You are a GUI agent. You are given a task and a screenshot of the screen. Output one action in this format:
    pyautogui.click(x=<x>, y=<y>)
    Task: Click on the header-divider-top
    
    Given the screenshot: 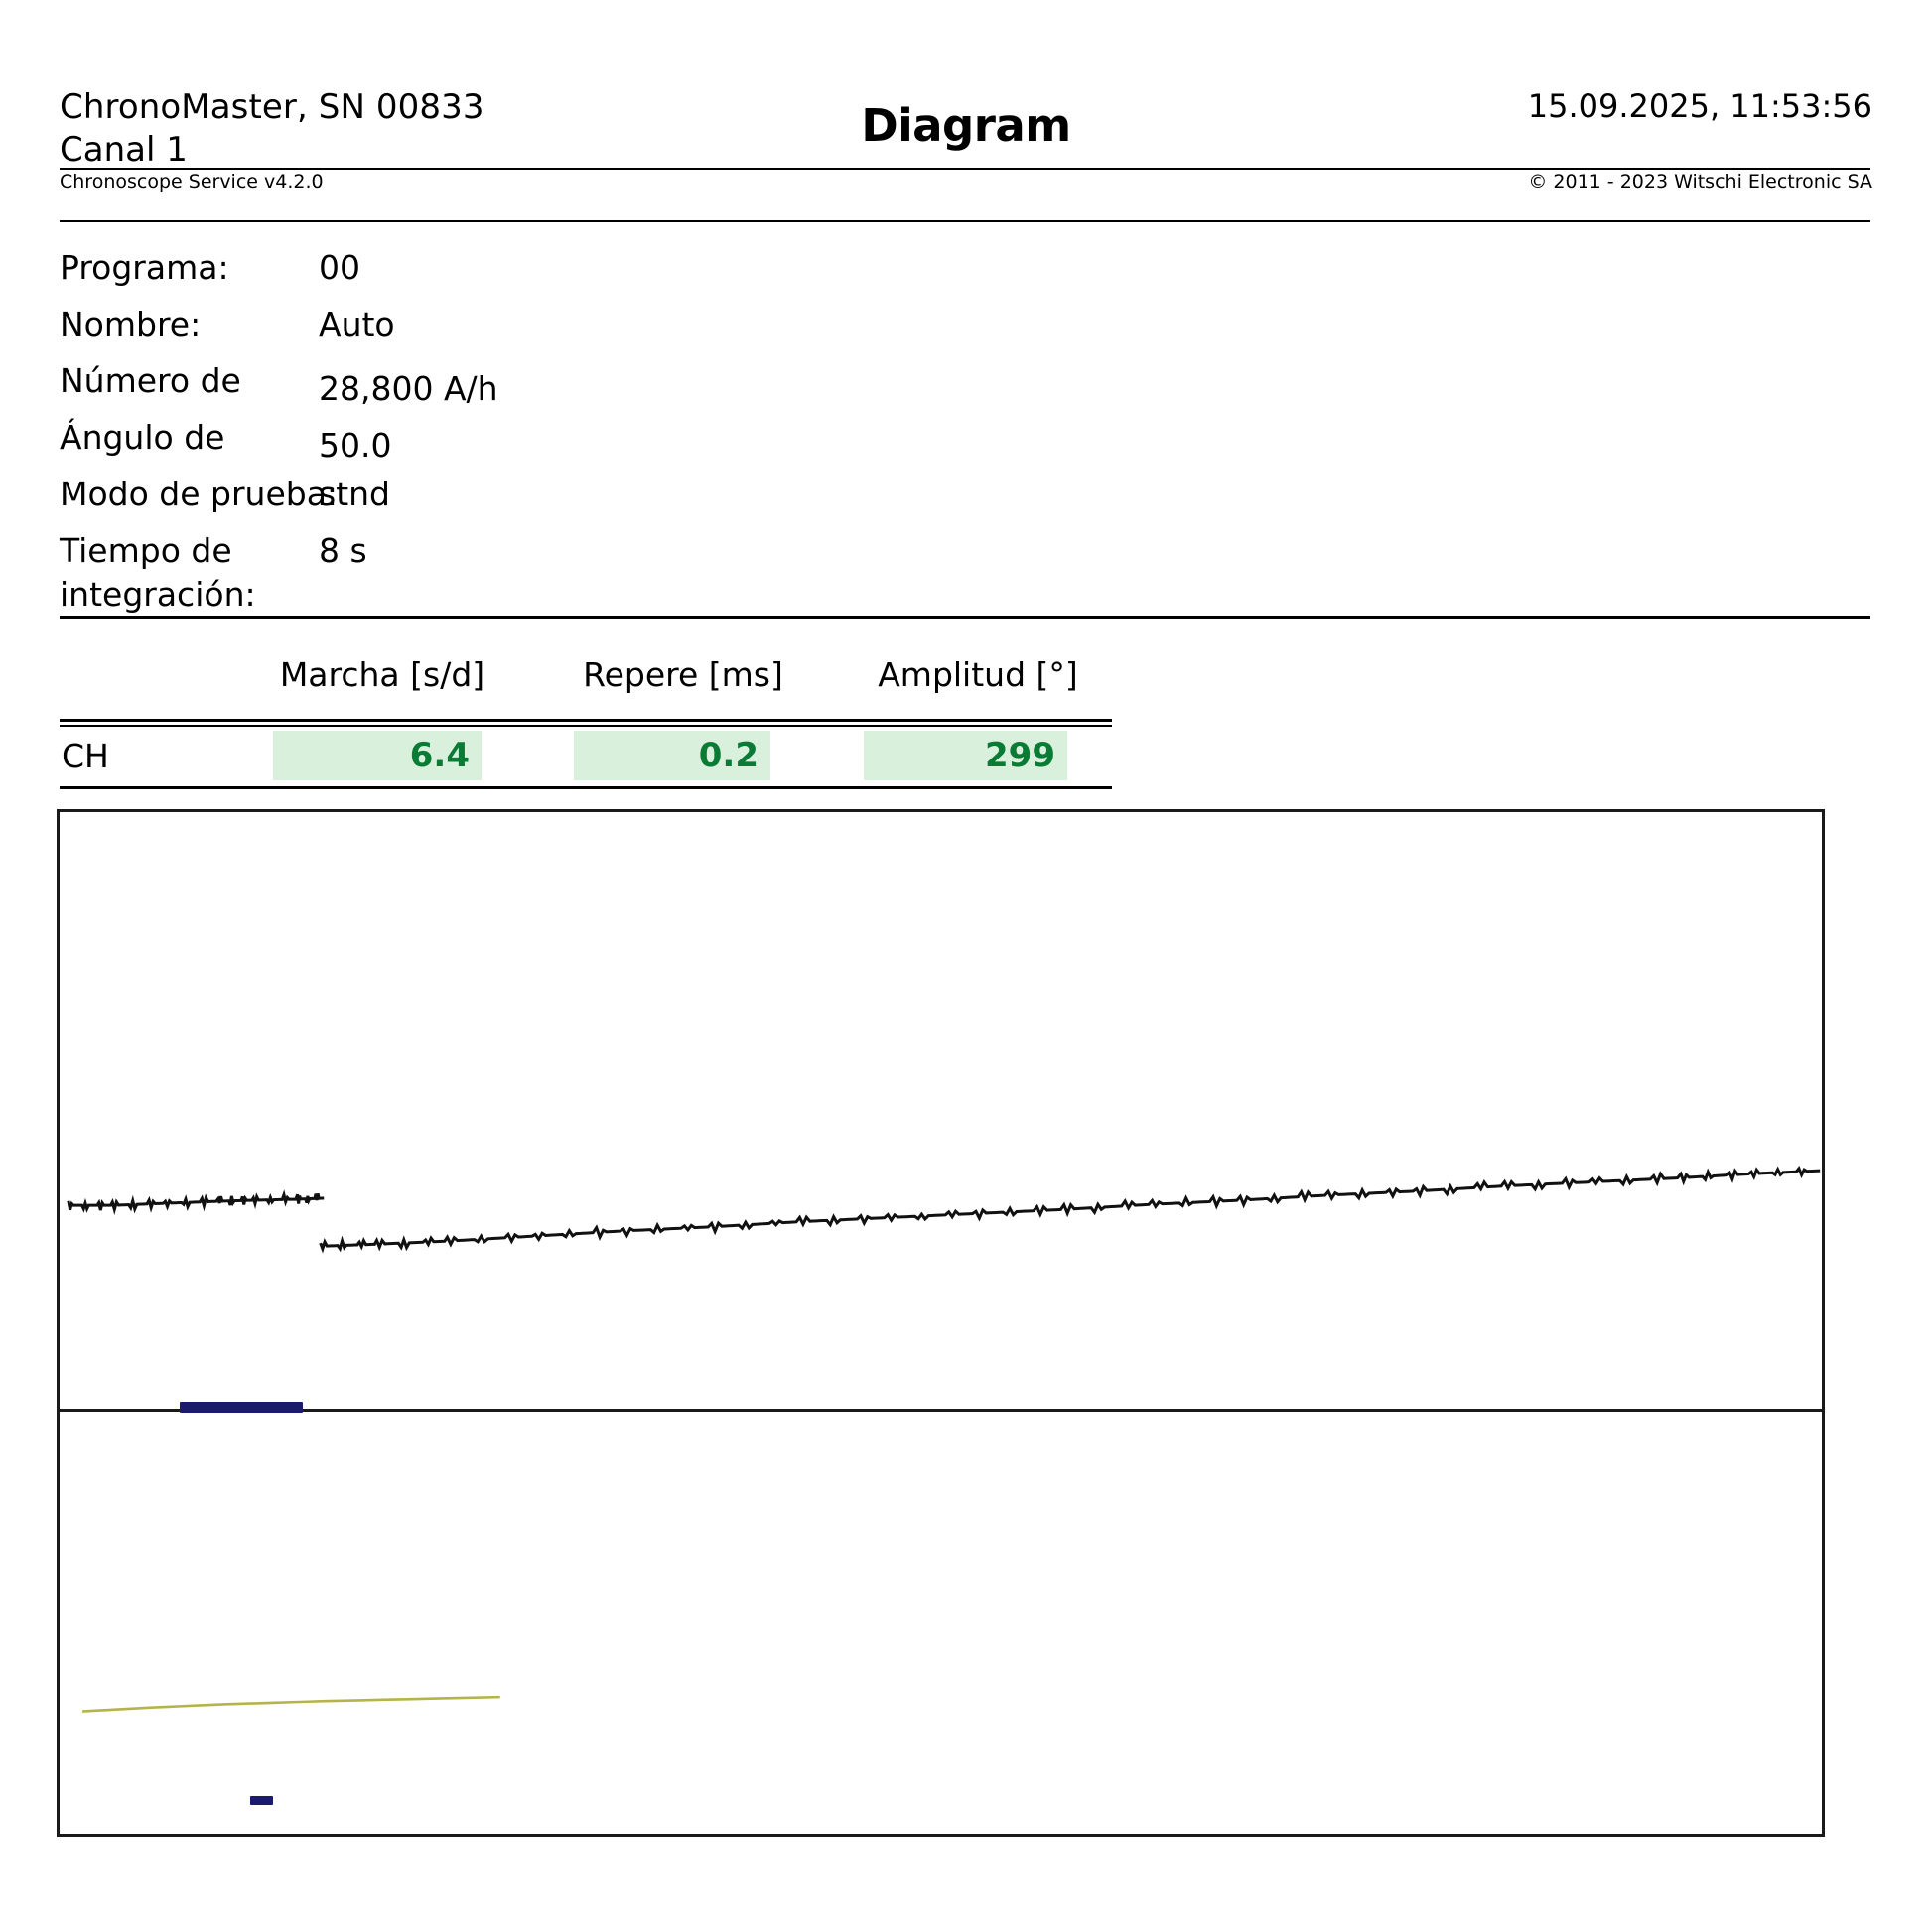 What is the action you would take?
    pyautogui.click(x=965, y=169)
    